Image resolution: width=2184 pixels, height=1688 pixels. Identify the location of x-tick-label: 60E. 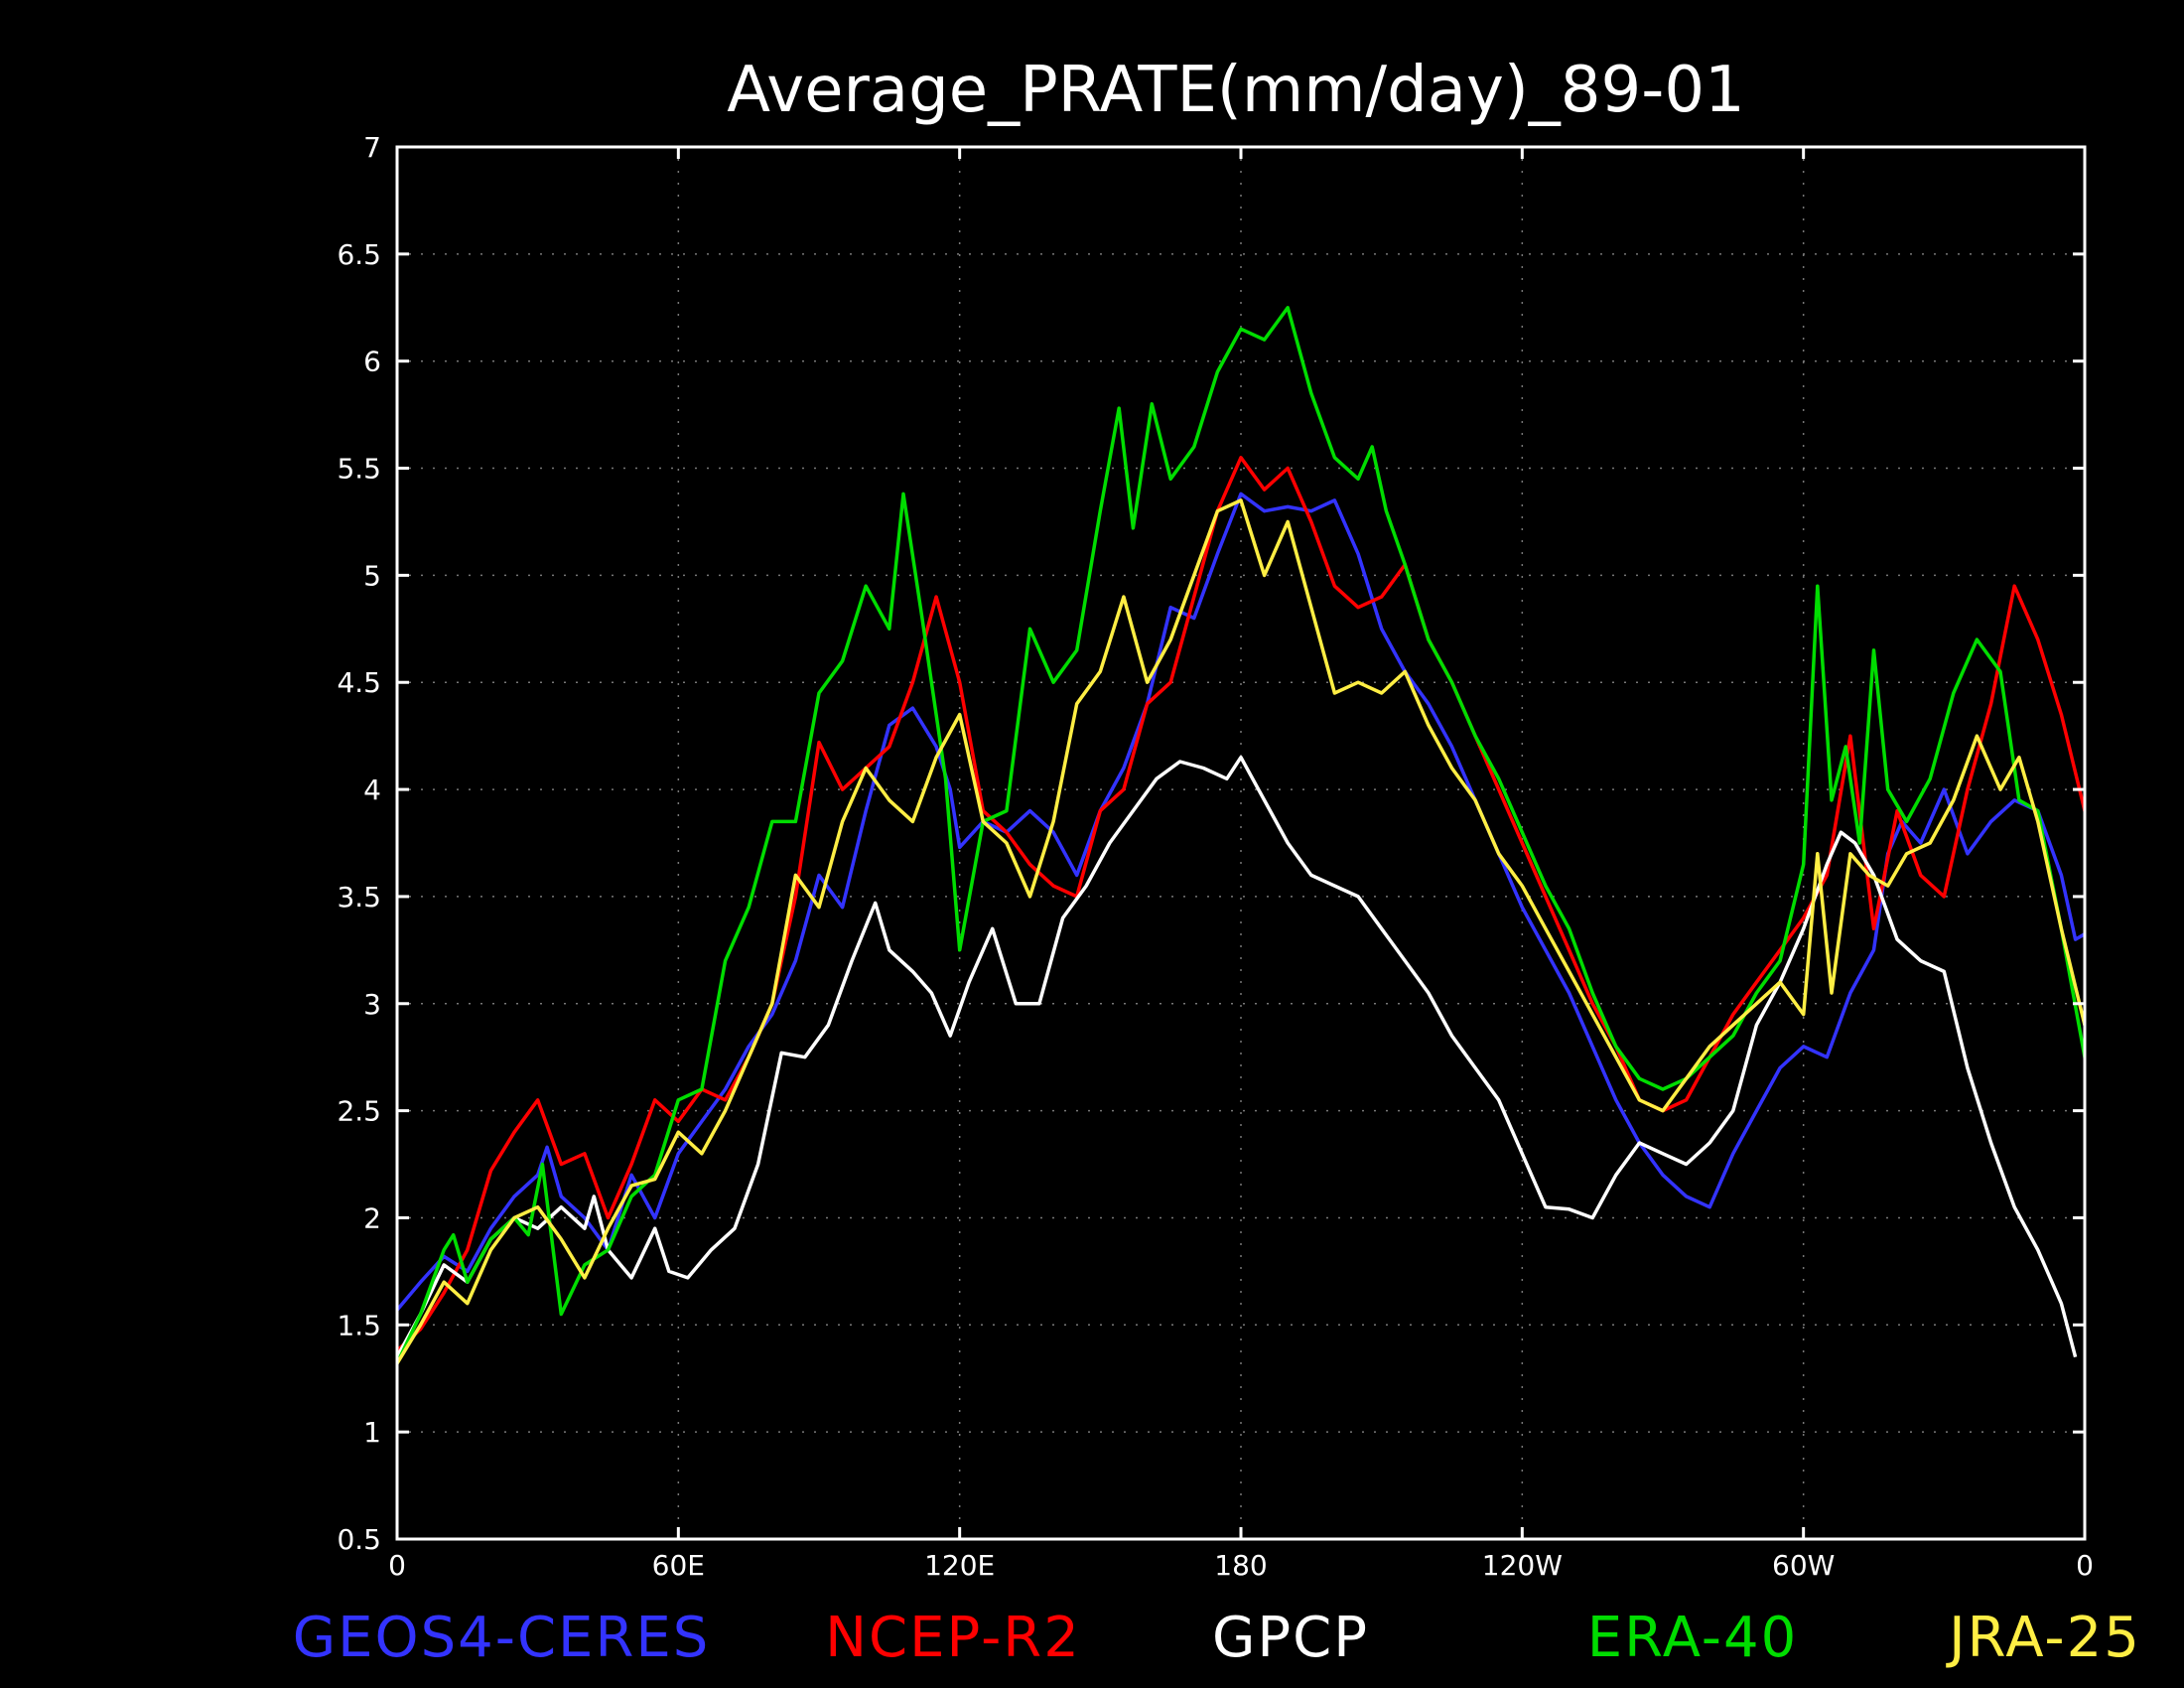
(678, 1565).